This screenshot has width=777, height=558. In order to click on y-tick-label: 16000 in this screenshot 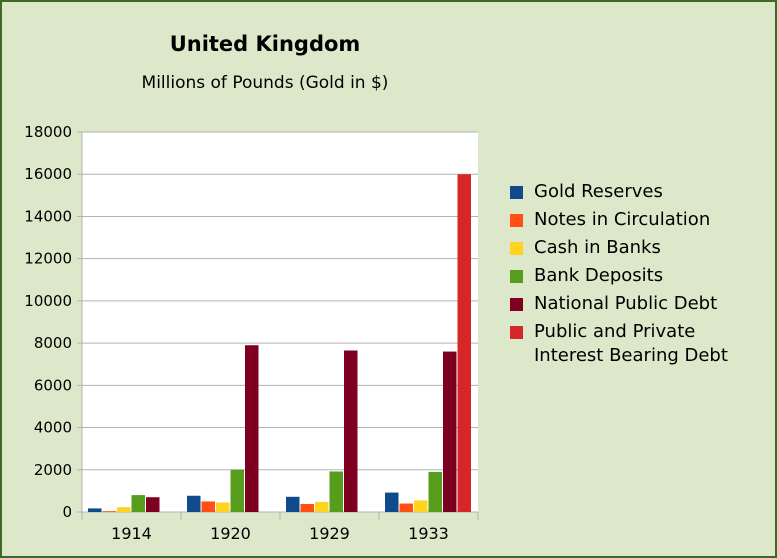, I will do `click(48, 174)`.